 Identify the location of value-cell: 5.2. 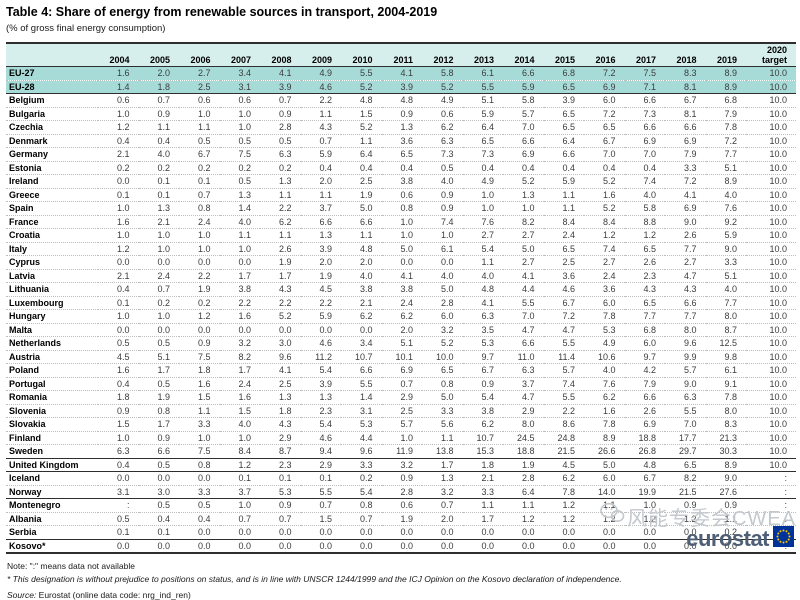
(280, 316).